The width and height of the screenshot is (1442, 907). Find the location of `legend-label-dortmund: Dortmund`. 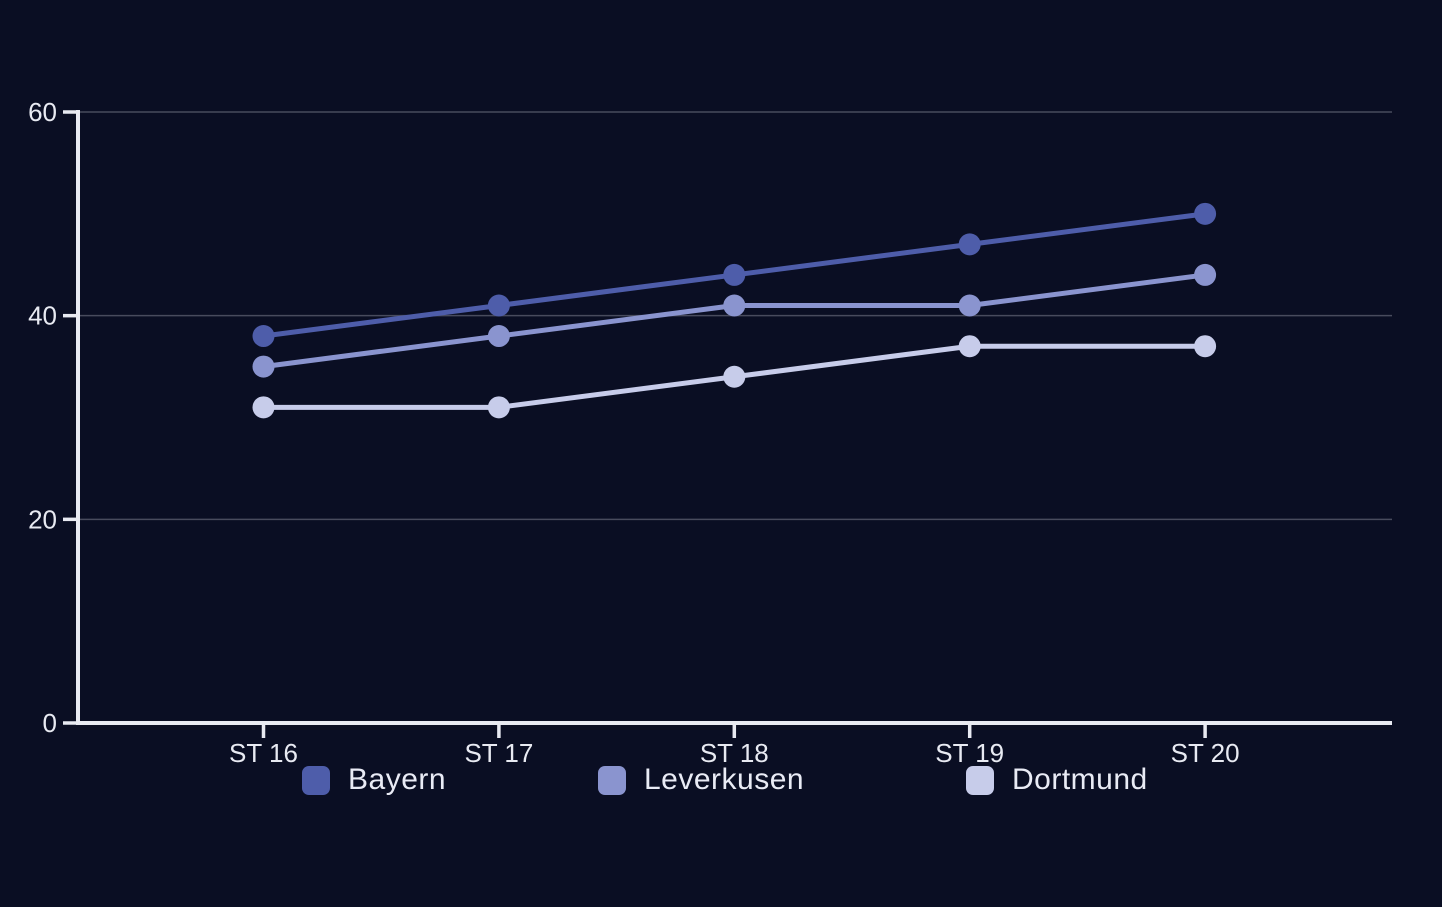

legend-label-dortmund: Dortmund is located at coordinates (1080, 779).